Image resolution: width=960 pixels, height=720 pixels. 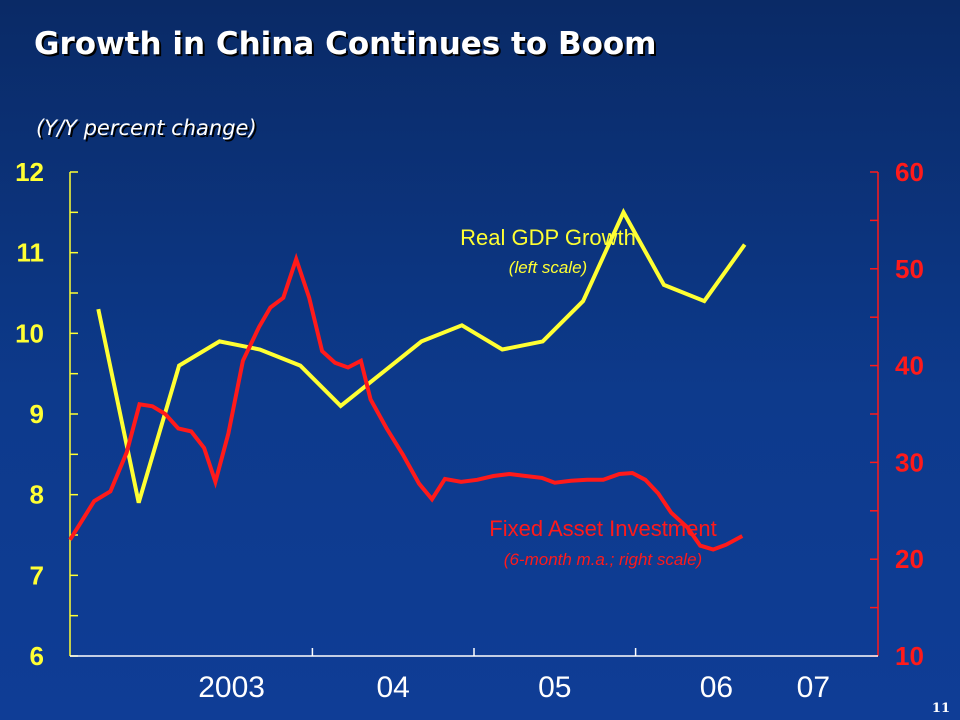 What do you see at coordinates (909, 172) in the screenshot?
I see `right-tick-label: 60` at bounding box center [909, 172].